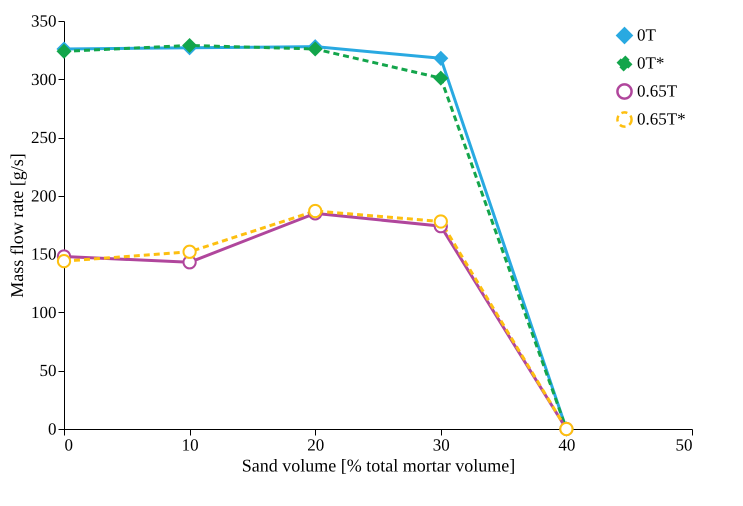 This screenshot has width=743, height=506. Describe the element at coordinates (661, 119) in the screenshot. I see `legend-label: 0.65T*` at that location.